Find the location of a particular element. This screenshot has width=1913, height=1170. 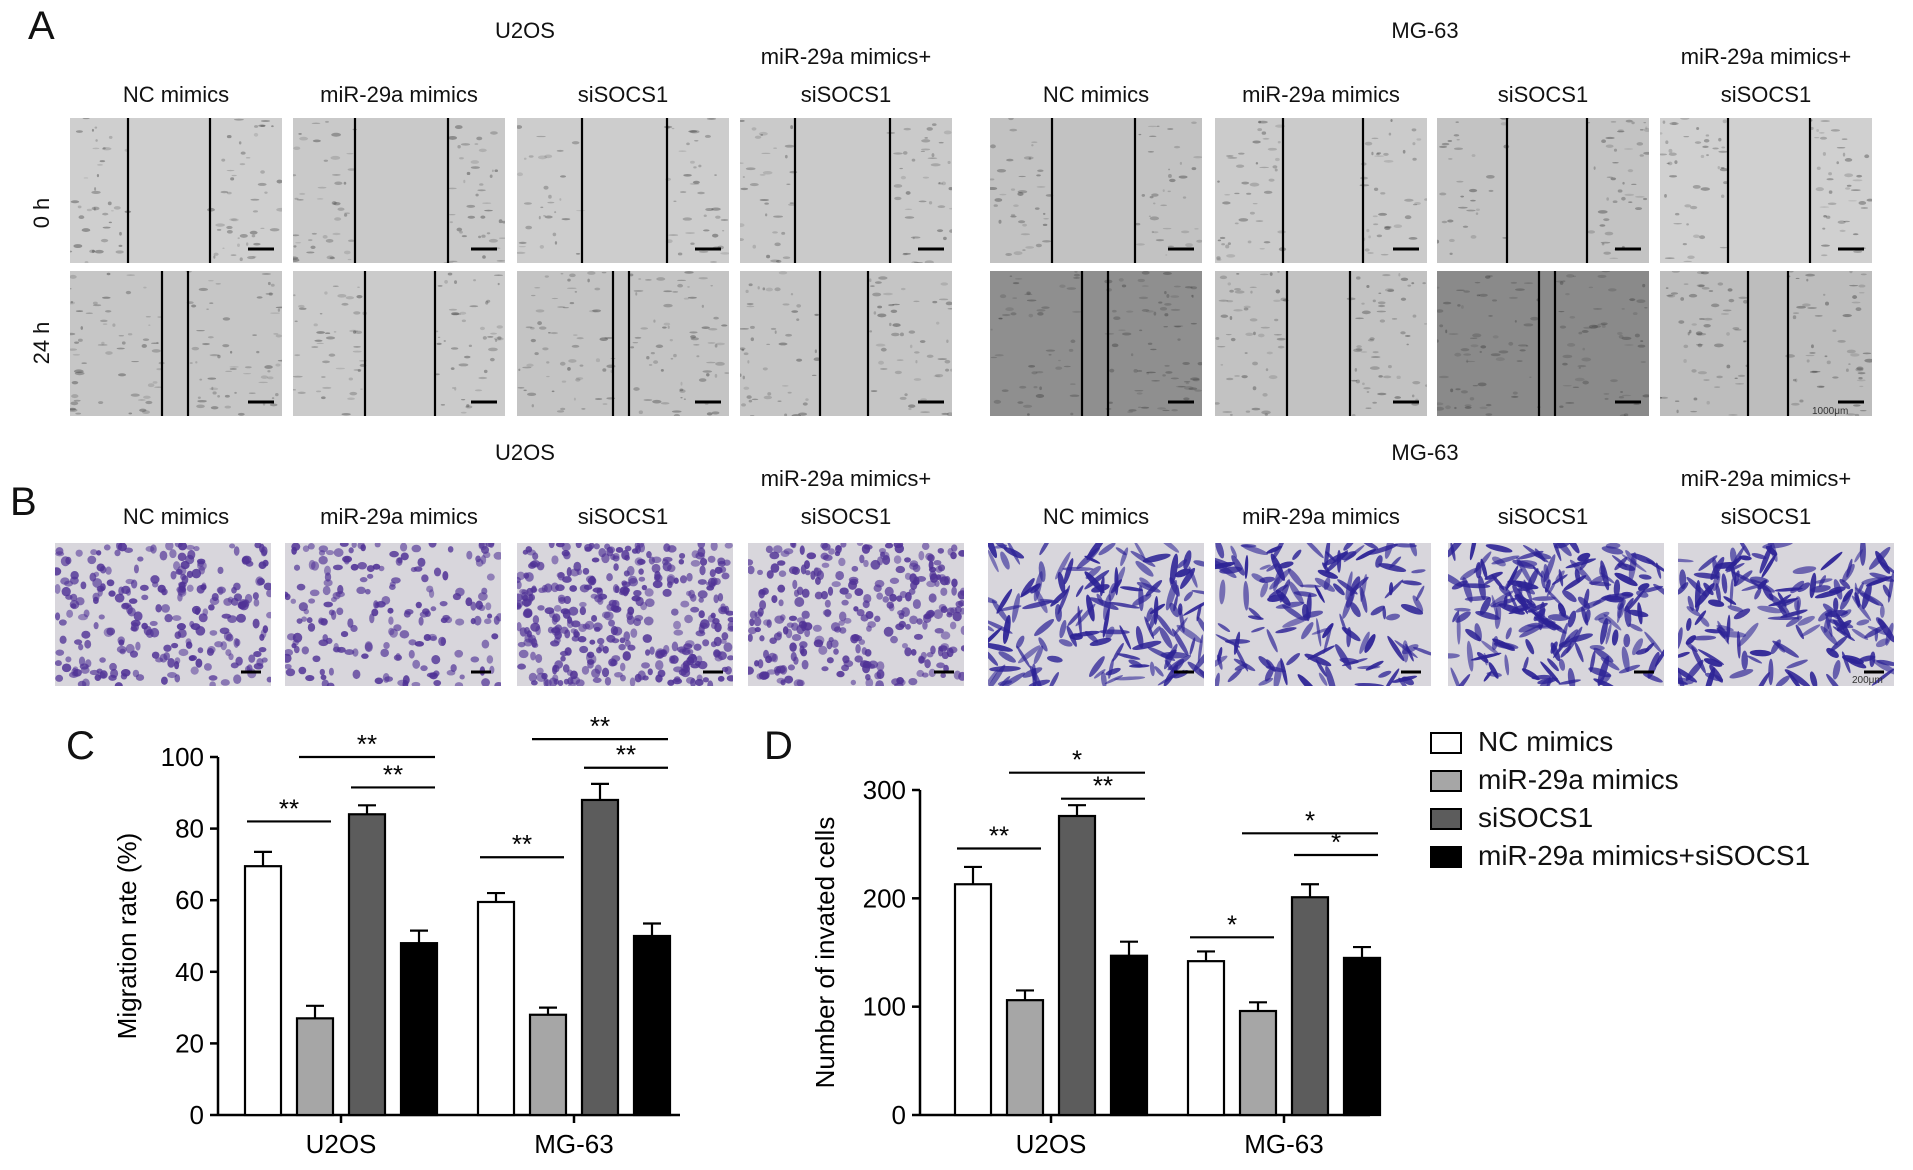

panel-c-label: C is located at coordinates (80, 746).